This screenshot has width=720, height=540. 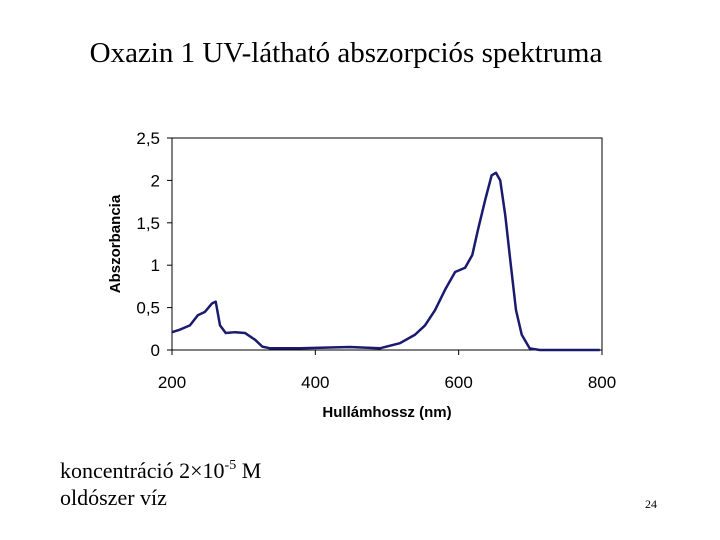 What do you see at coordinates (231, 465) in the screenshot?
I see `note-superscript: -5` at bounding box center [231, 465].